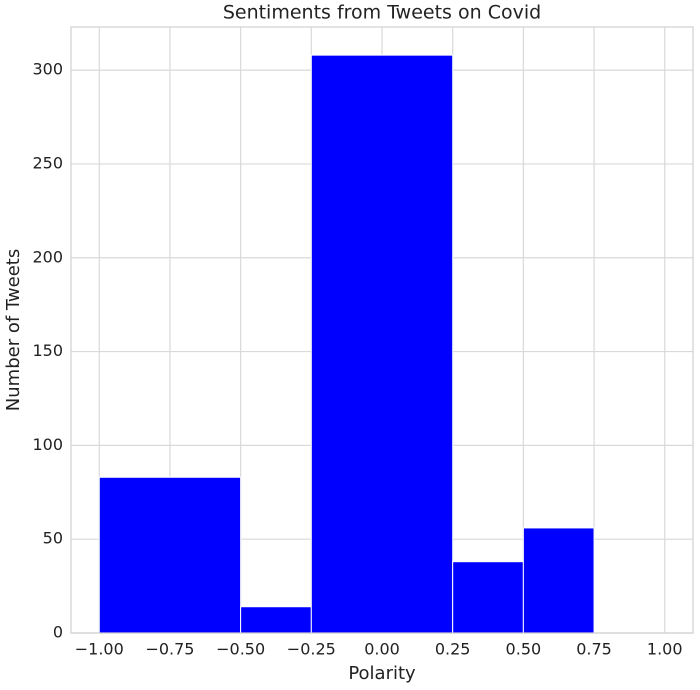 The height and width of the screenshot is (690, 700). Describe the element at coordinates (453, 649) in the screenshot. I see `x-tick-label: 0.25` at that location.